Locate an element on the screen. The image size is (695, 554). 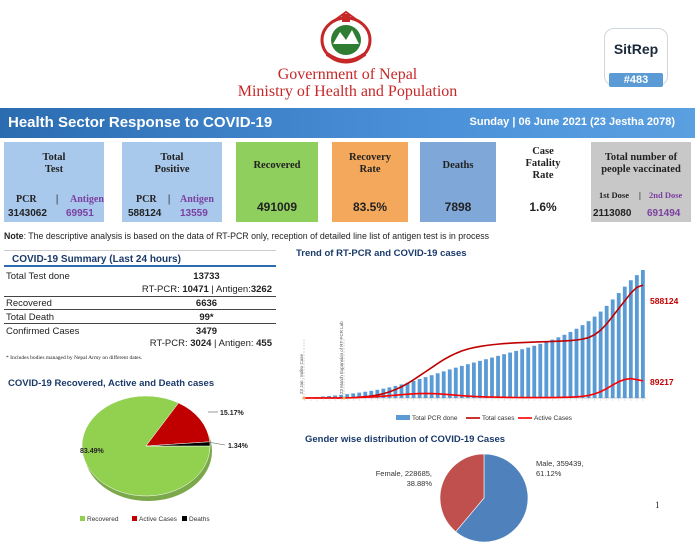
pie-slice-active-cases is located at coordinates (178, 424).